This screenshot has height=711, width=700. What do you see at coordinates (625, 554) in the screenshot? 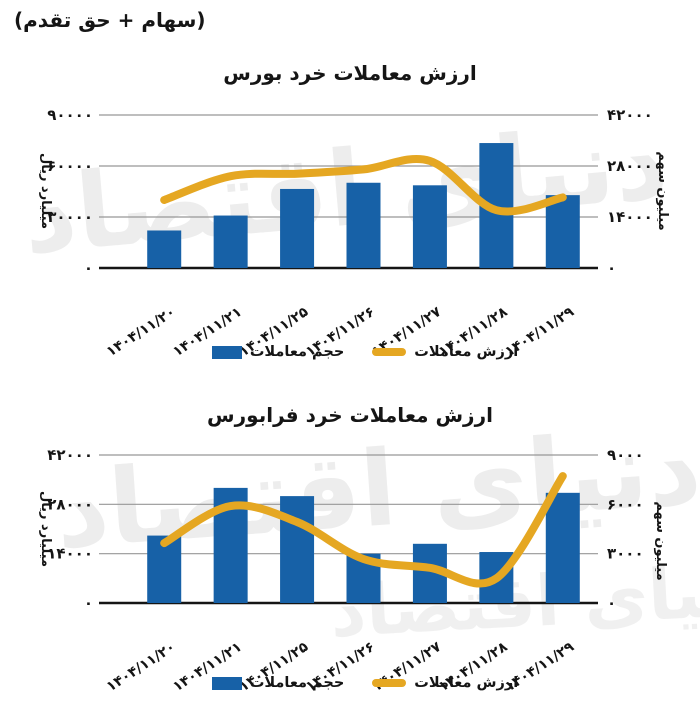
I see `right-axis-tick: ۳۰۰۰` at bounding box center [625, 554].